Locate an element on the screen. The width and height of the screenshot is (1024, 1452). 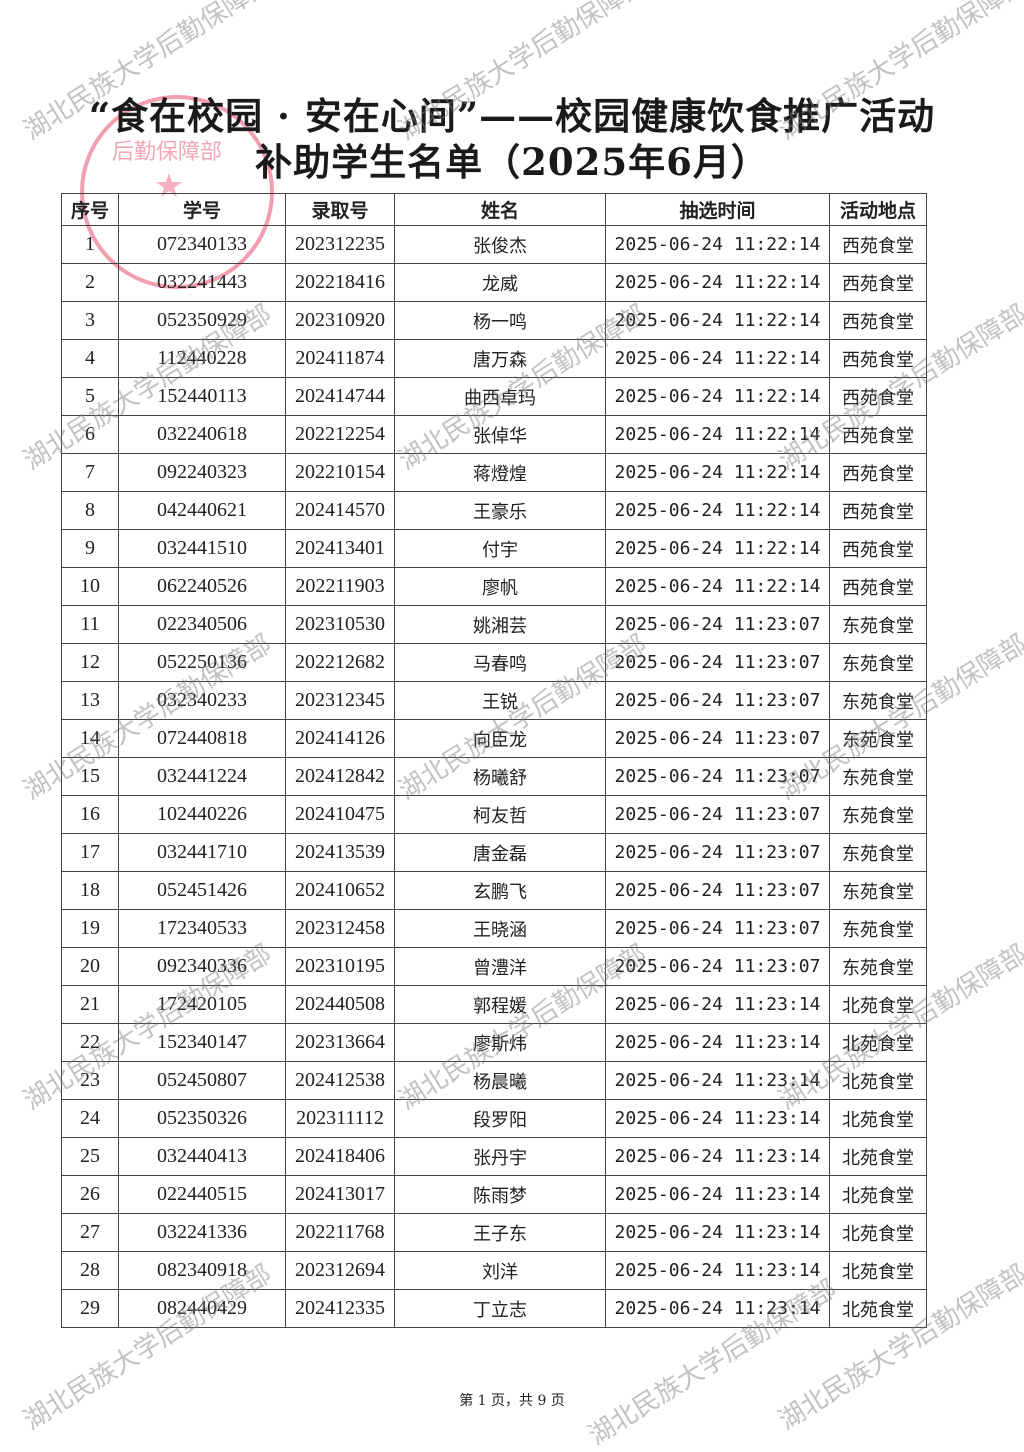
table-header-row: 序号 学号 录取号 姓名 抽选时间 活动地点 is located at coordinates (494, 209).